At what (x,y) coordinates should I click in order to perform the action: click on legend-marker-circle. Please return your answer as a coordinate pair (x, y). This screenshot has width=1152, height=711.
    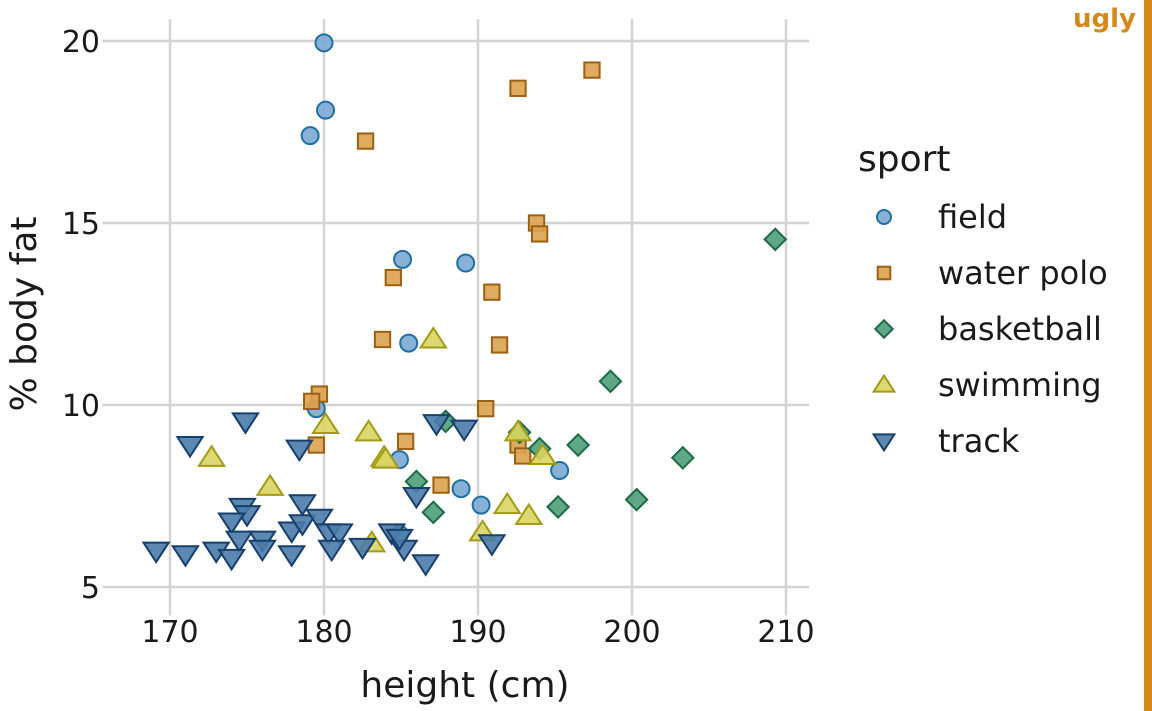
    Looking at the image, I should click on (884, 217).